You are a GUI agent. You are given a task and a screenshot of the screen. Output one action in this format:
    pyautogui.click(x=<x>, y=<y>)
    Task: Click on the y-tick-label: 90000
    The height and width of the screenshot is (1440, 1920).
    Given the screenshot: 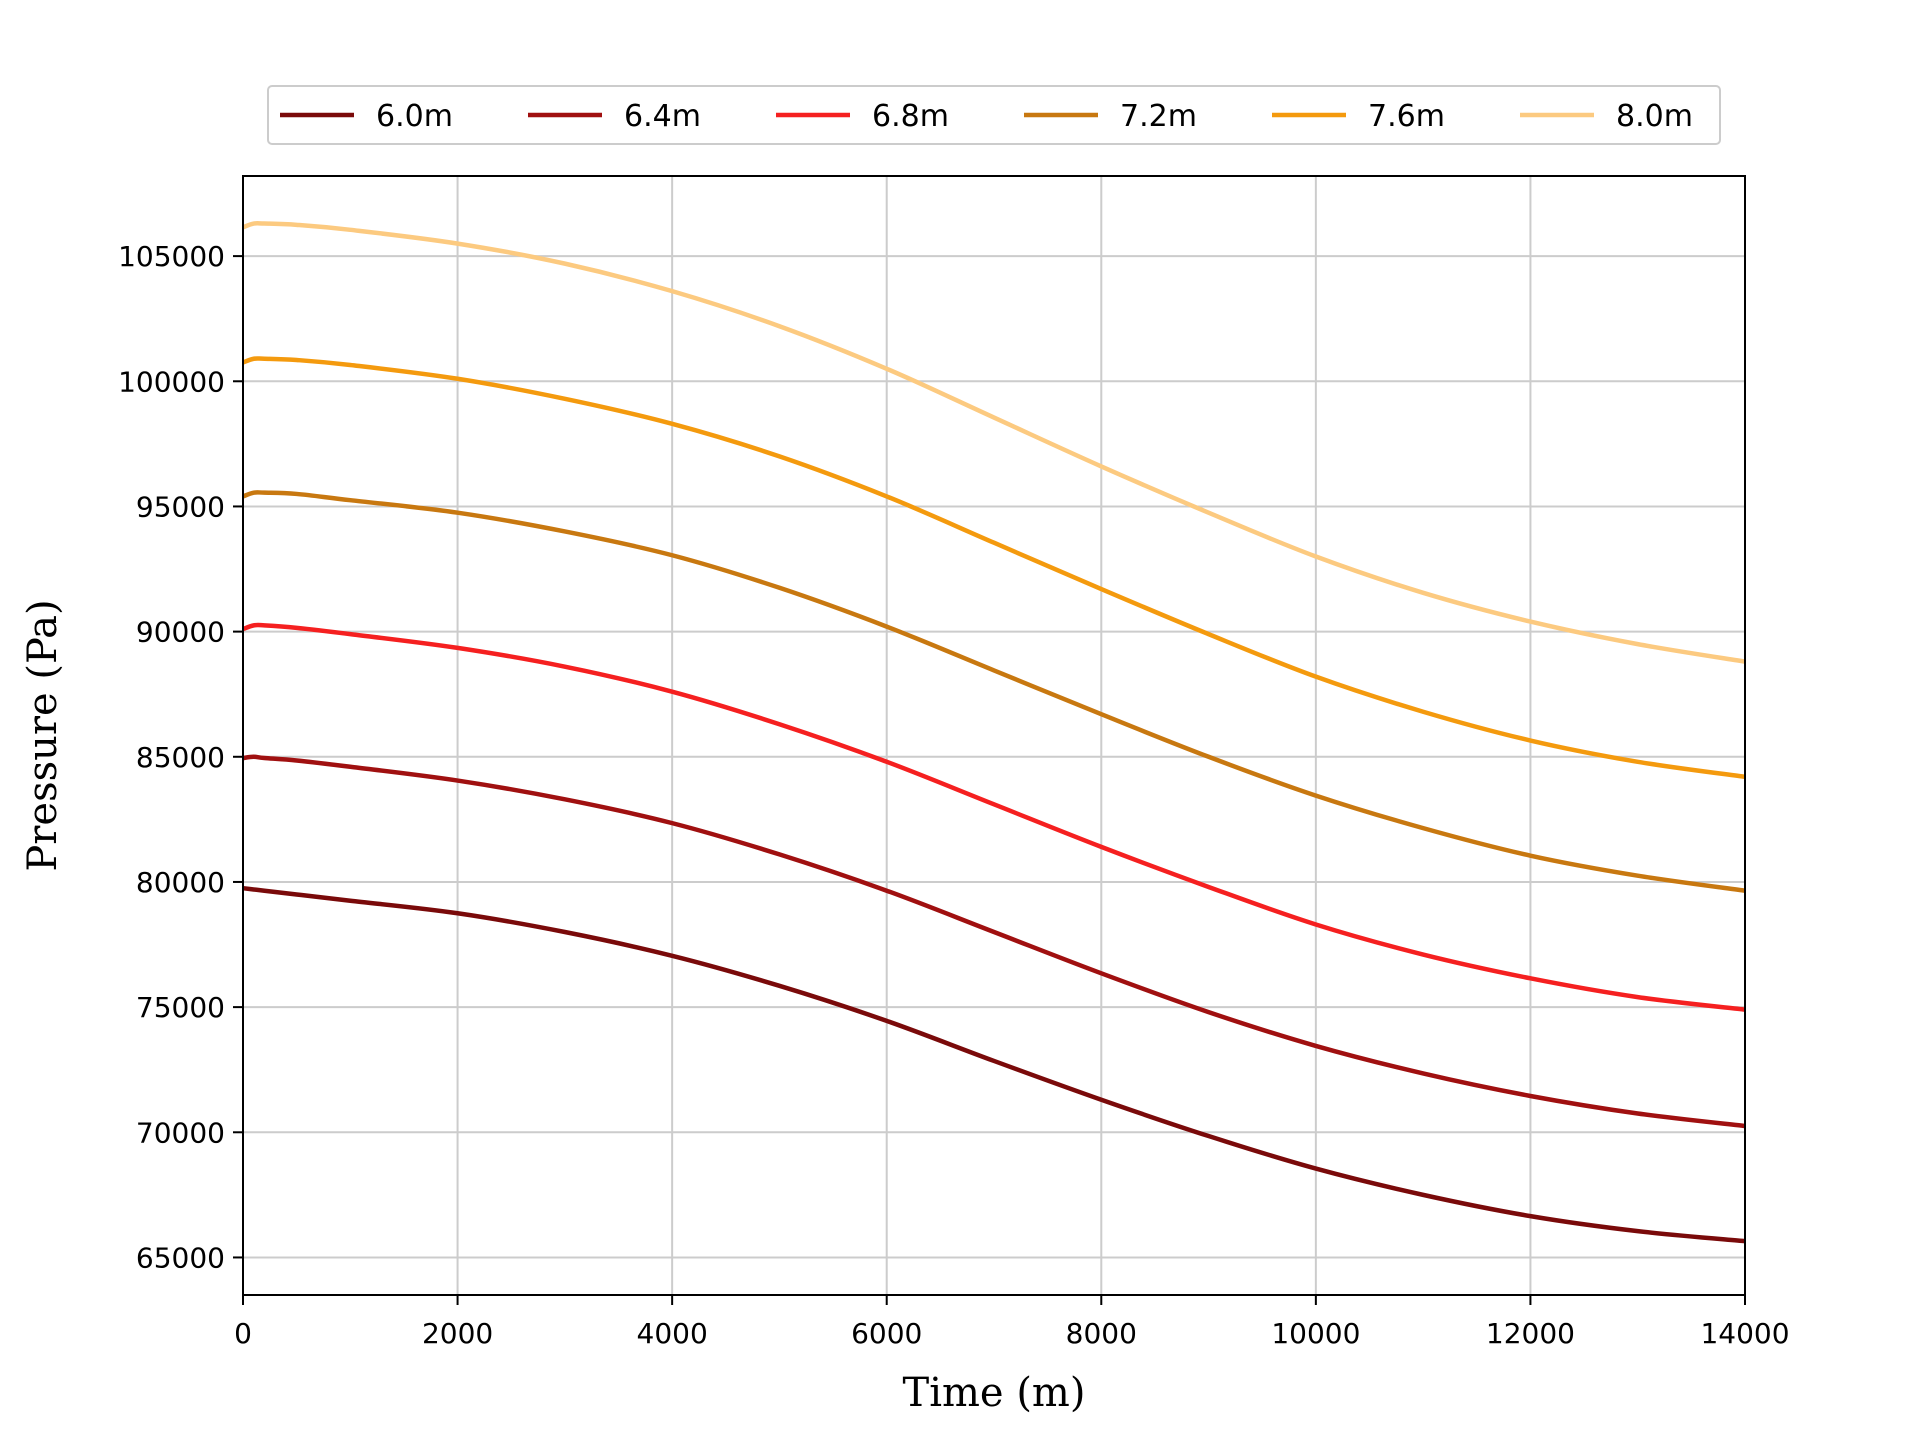 What is the action you would take?
    pyautogui.click(x=180, y=632)
    